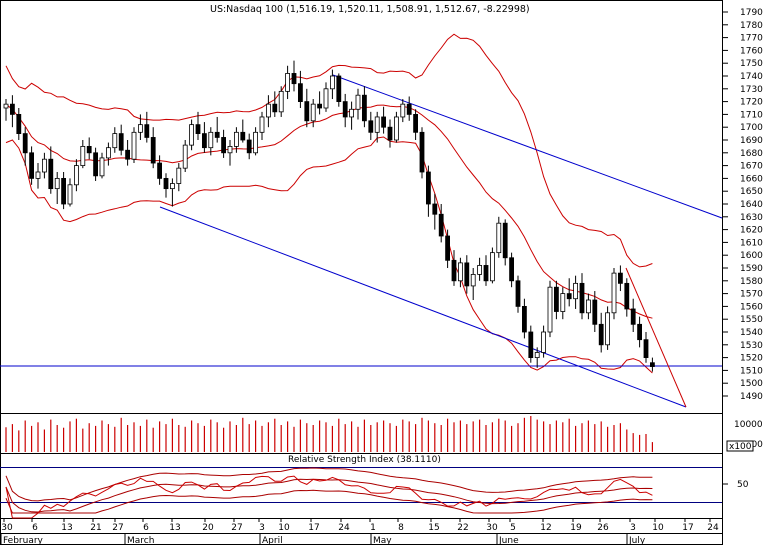 This screenshot has height=545, width=765. What do you see at coordinates (344, 528) in the screenshot?
I see `date-tick-label: 24` at bounding box center [344, 528].